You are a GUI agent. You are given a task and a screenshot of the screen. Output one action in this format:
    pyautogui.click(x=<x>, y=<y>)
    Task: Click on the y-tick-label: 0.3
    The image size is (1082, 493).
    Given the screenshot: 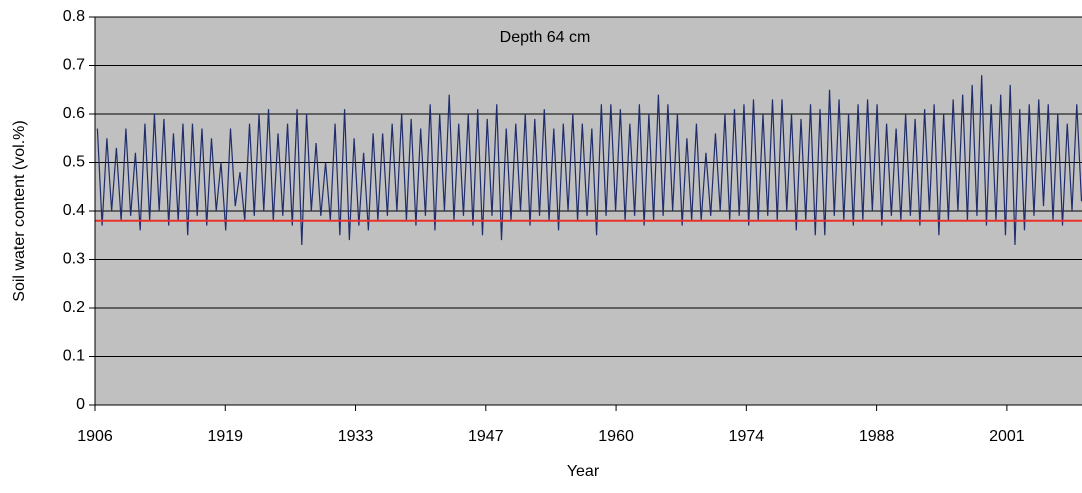 What is the action you would take?
    pyautogui.click(x=74, y=259)
    